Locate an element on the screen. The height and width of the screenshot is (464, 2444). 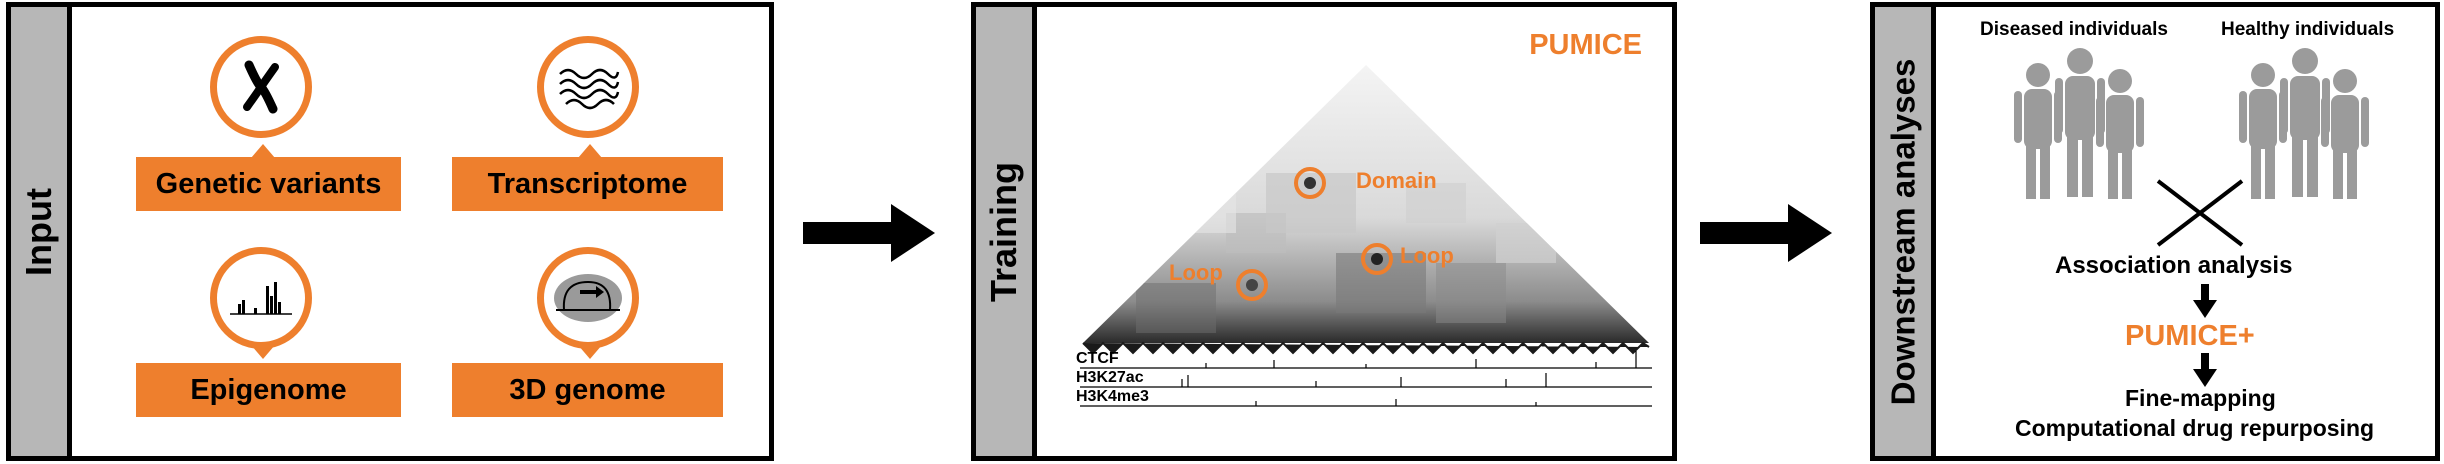
input-side-bar: Input is located at coordinates (41, 231).